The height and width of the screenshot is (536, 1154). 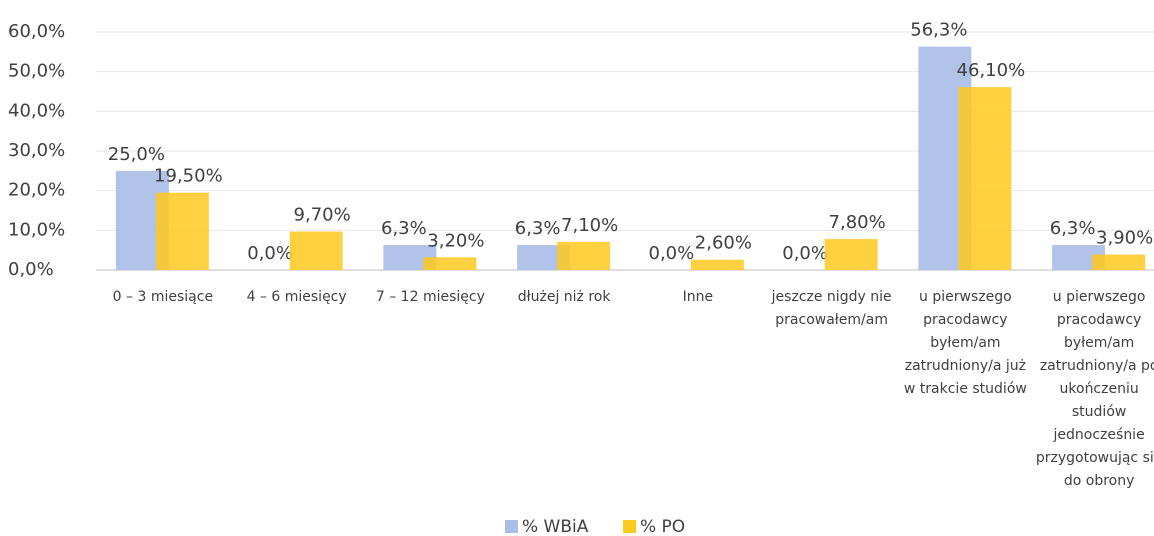 I want to click on data-label: 3,20%, so click(x=455, y=240).